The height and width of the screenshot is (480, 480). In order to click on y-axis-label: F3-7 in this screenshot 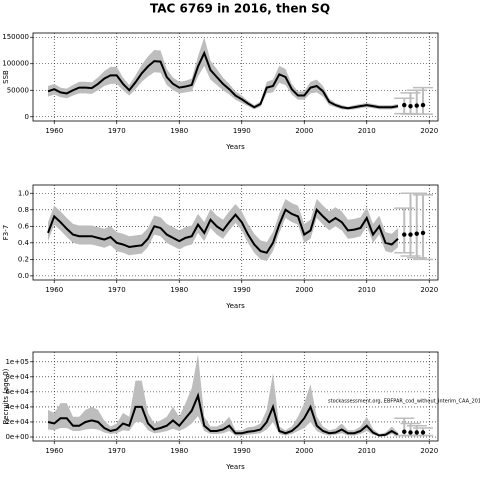, I will do `click(6, 232)`.